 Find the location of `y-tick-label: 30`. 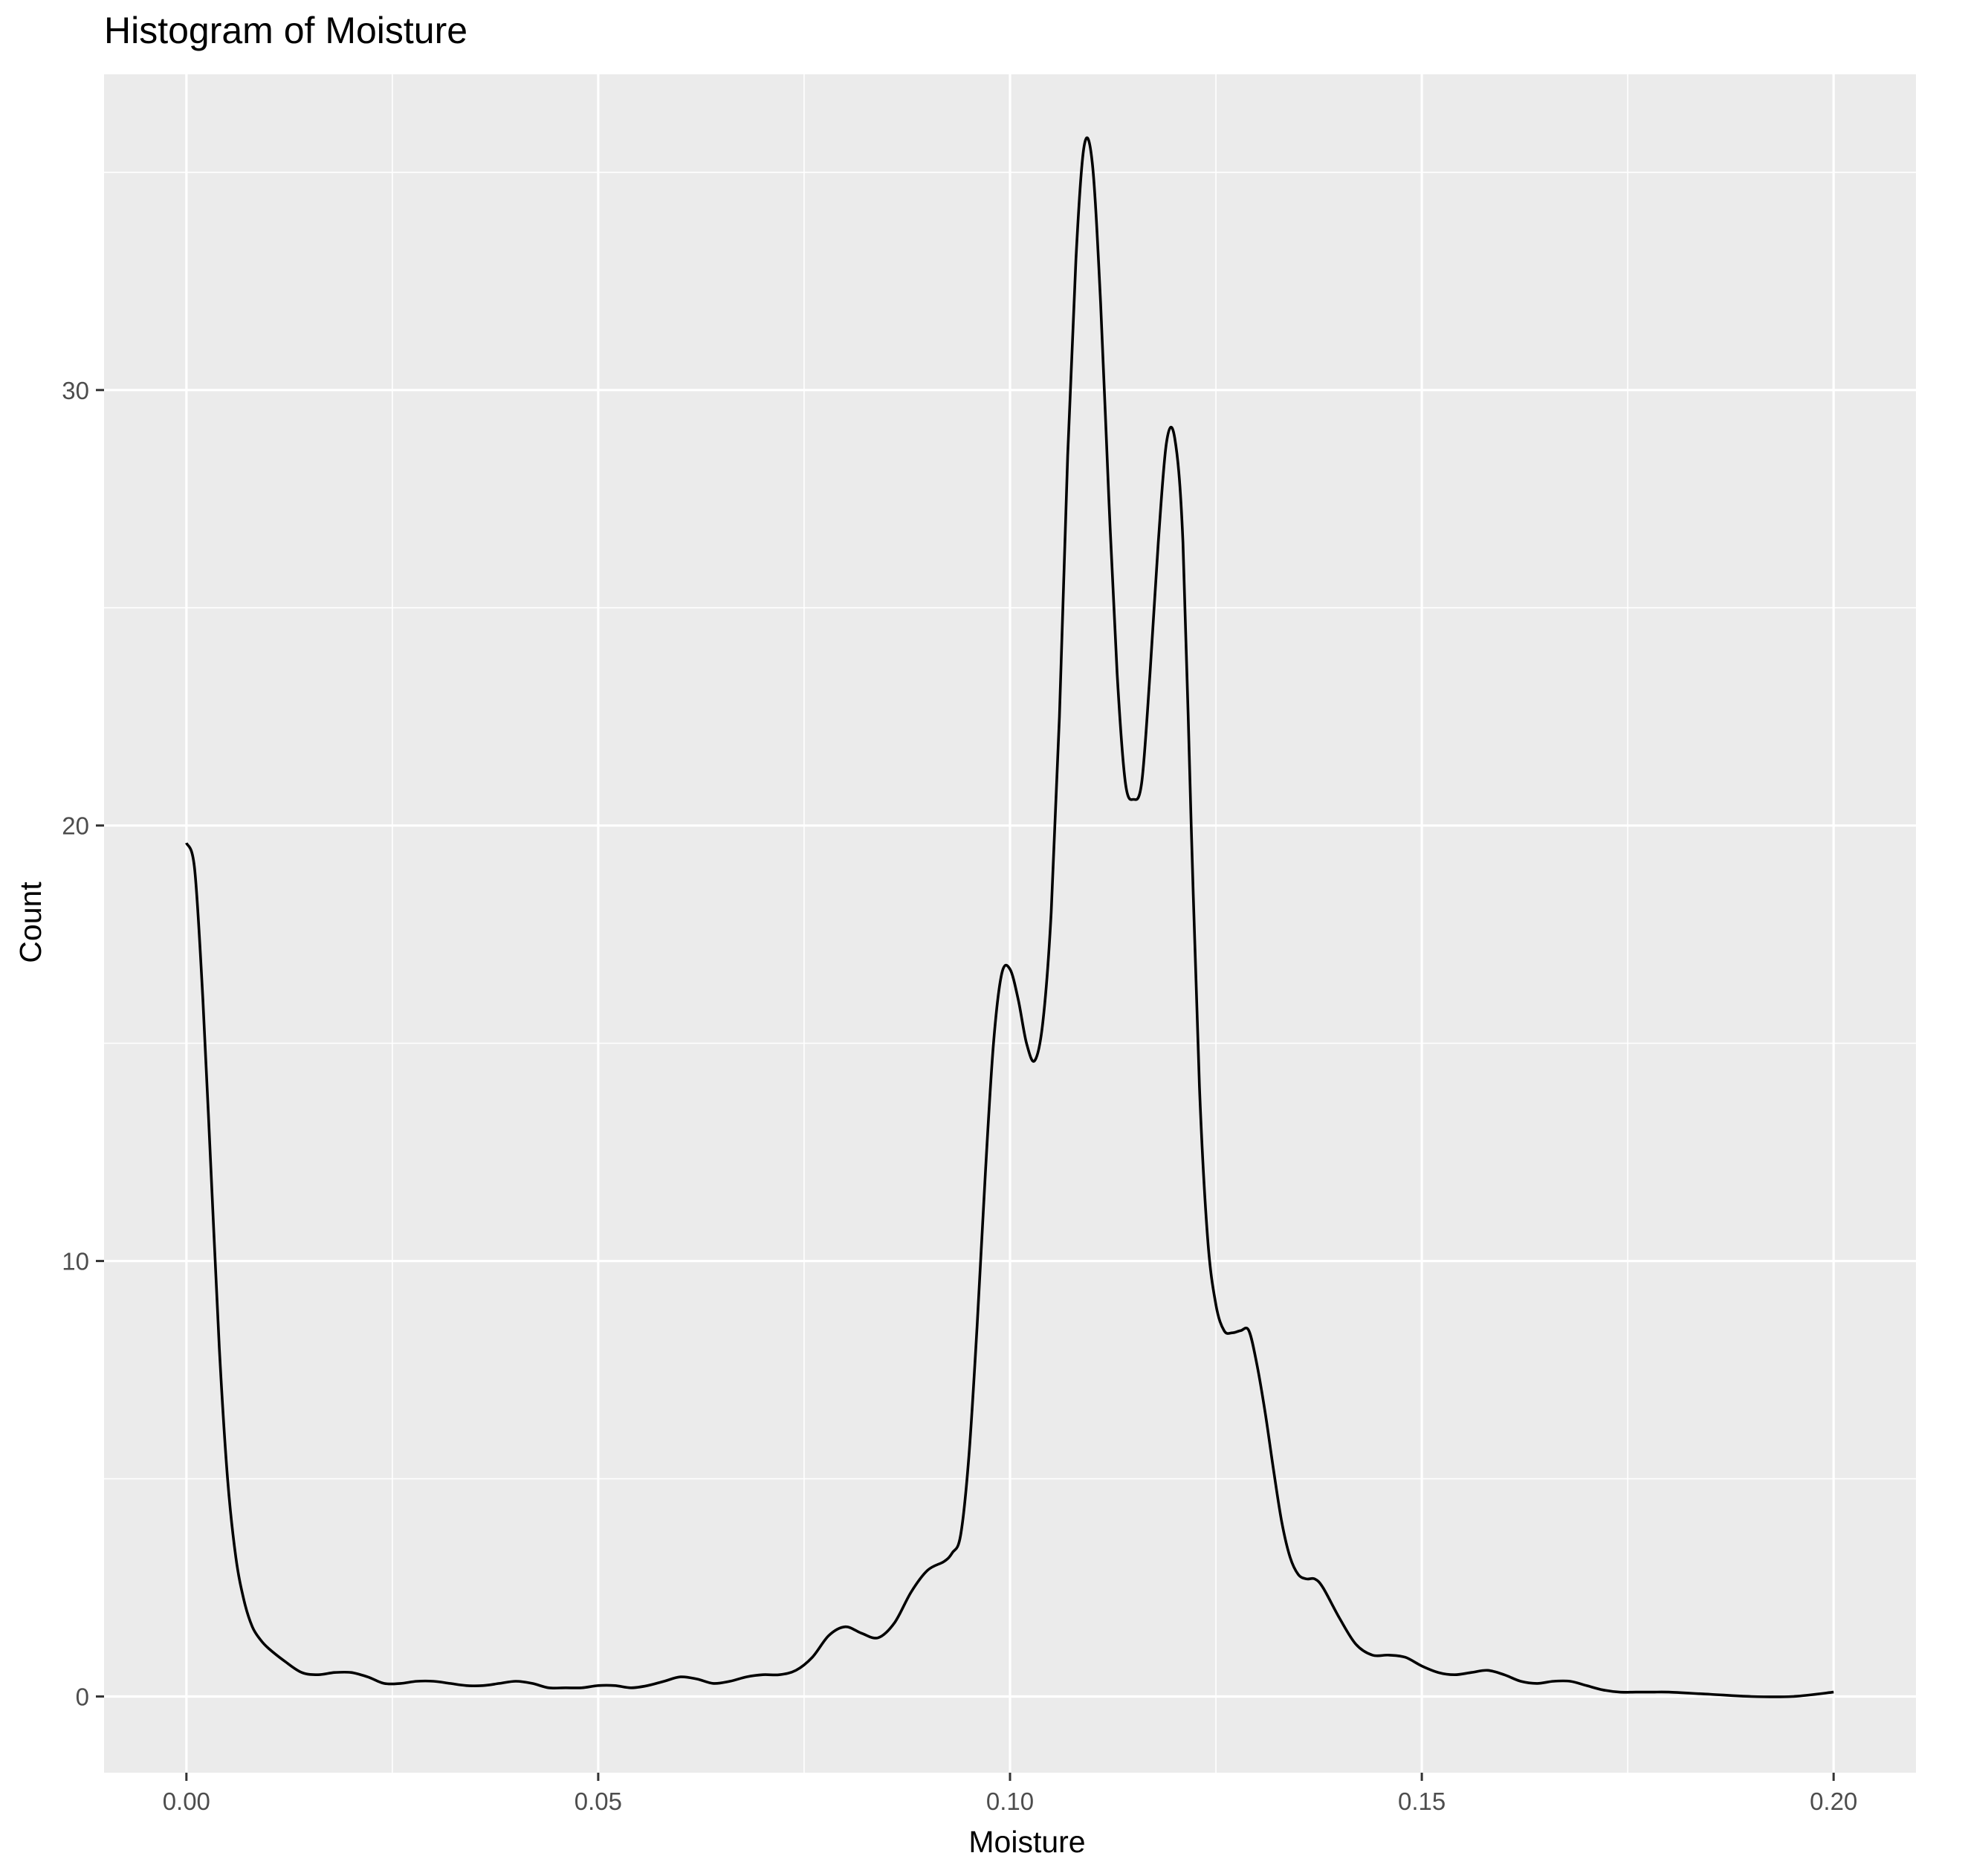

y-tick-label: 30 is located at coordinates (75, 390).